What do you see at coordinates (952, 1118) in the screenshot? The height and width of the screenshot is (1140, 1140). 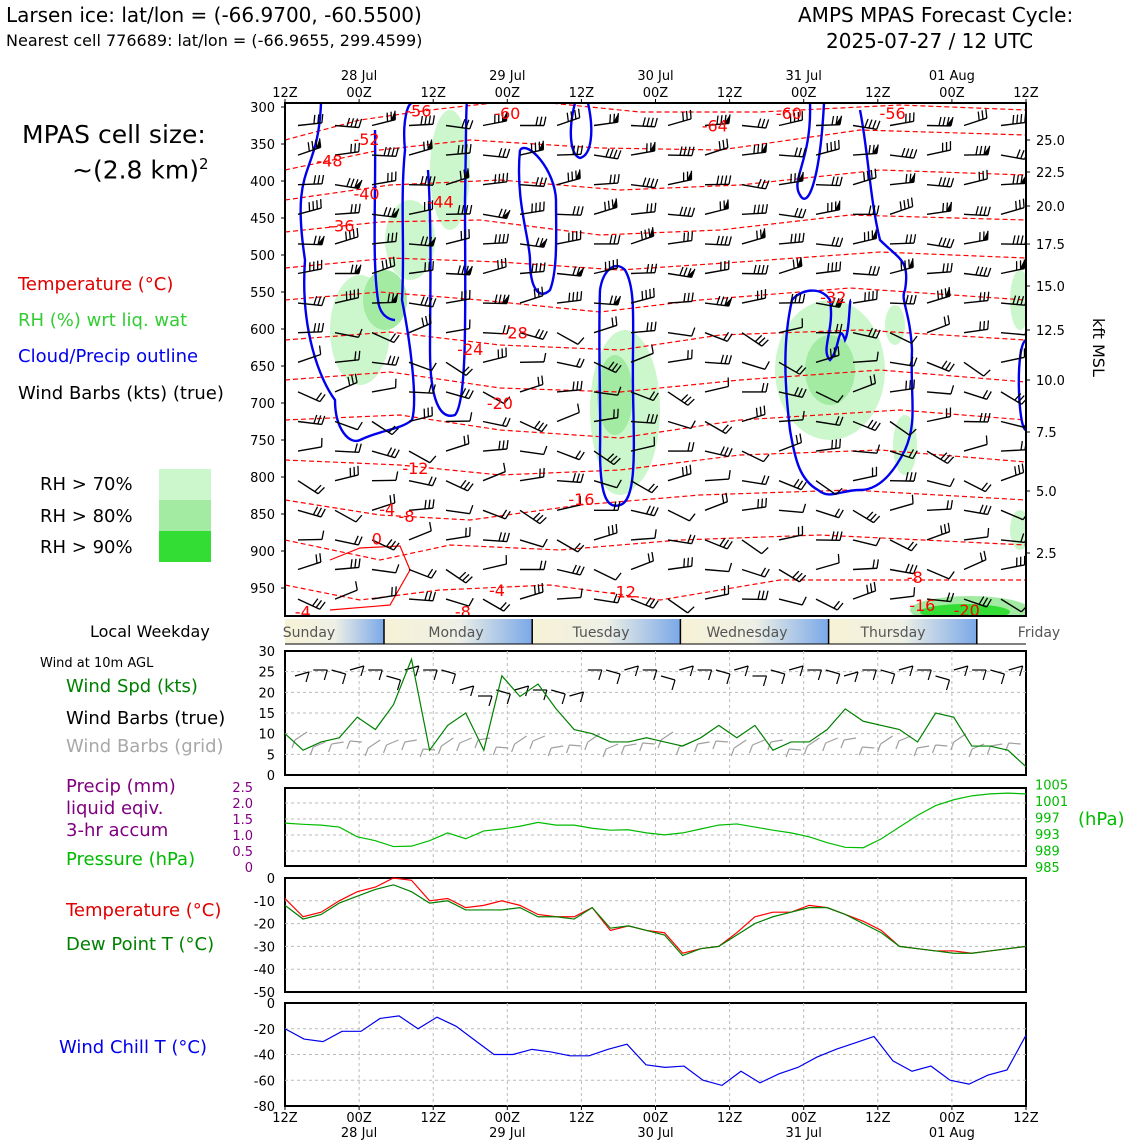 I see `bottom-time-label: 00Z` at bounding box center [952, 1118].